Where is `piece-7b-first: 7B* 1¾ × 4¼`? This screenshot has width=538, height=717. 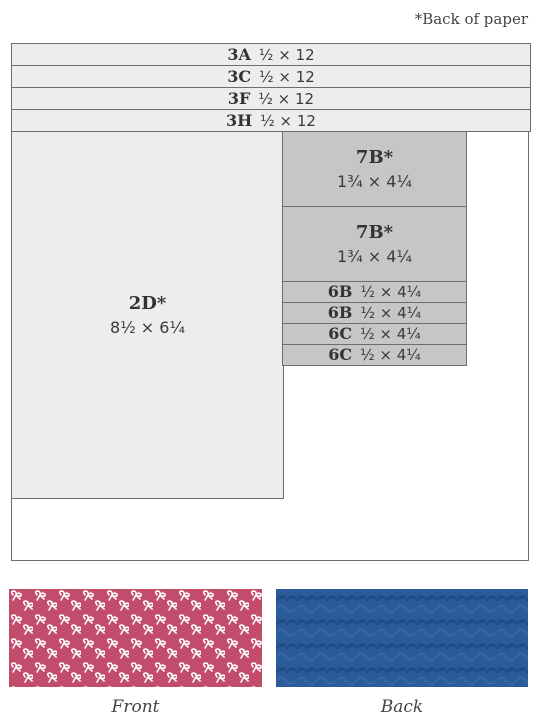
piece-7b-first: 7B* 1¾ × 4¼ is located at coordinates (374, 169).